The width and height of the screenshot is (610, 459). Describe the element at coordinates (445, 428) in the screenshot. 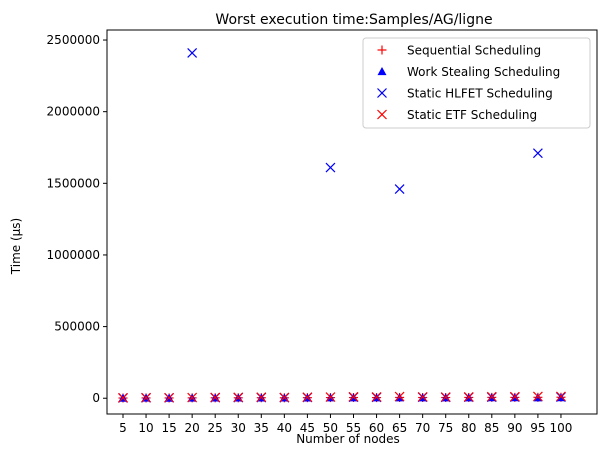

I see `x-tick-label: 75` at that location.